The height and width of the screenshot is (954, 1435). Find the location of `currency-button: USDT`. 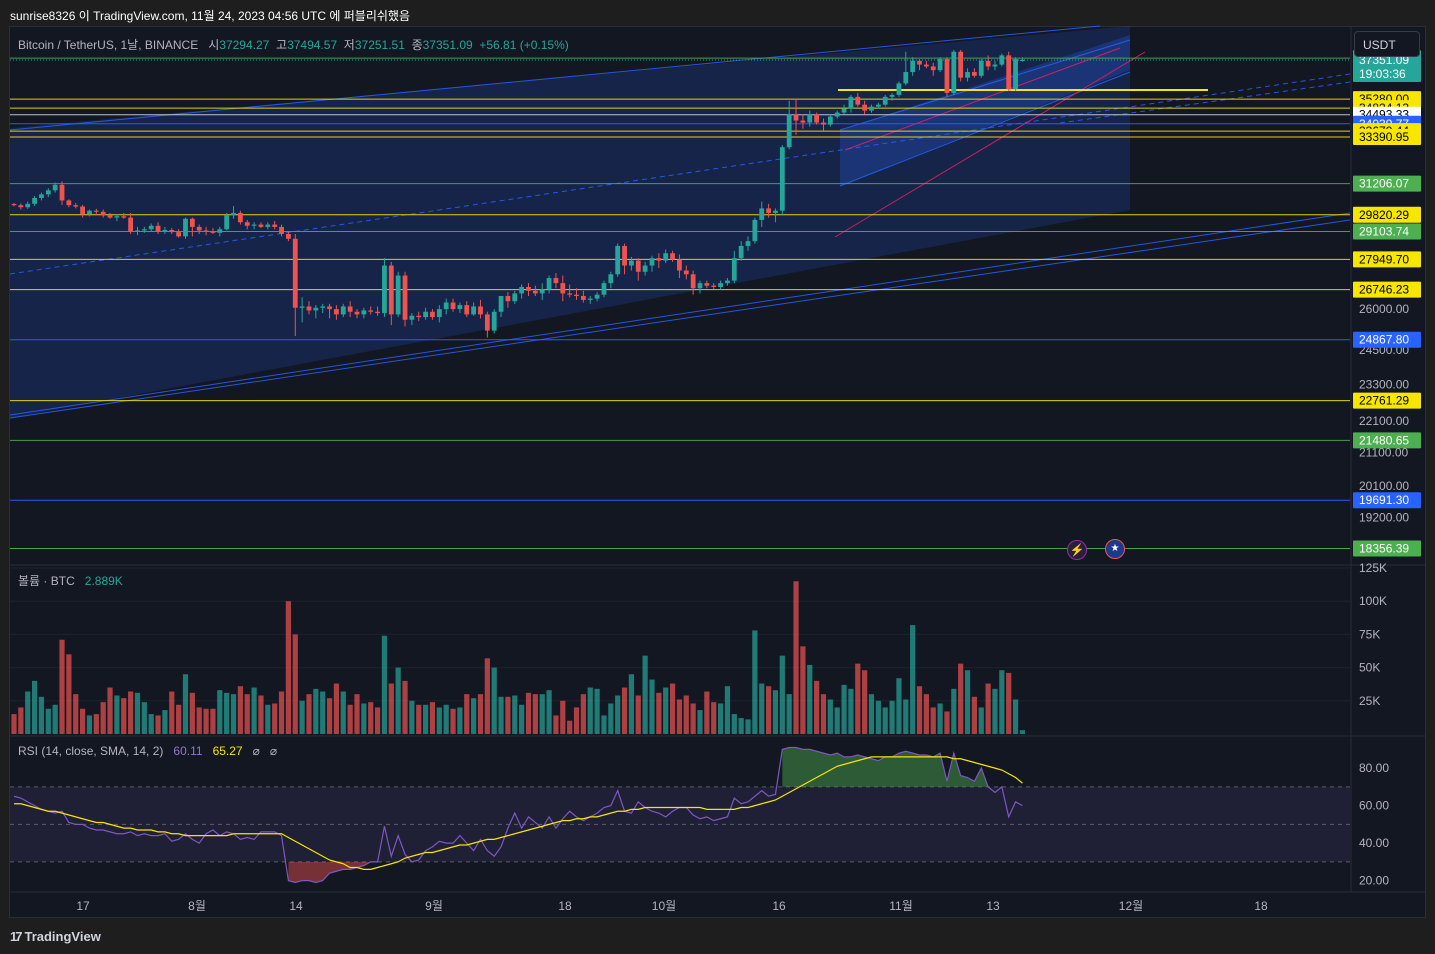

currency-button: USDT is located at coordinates (1387, 44).